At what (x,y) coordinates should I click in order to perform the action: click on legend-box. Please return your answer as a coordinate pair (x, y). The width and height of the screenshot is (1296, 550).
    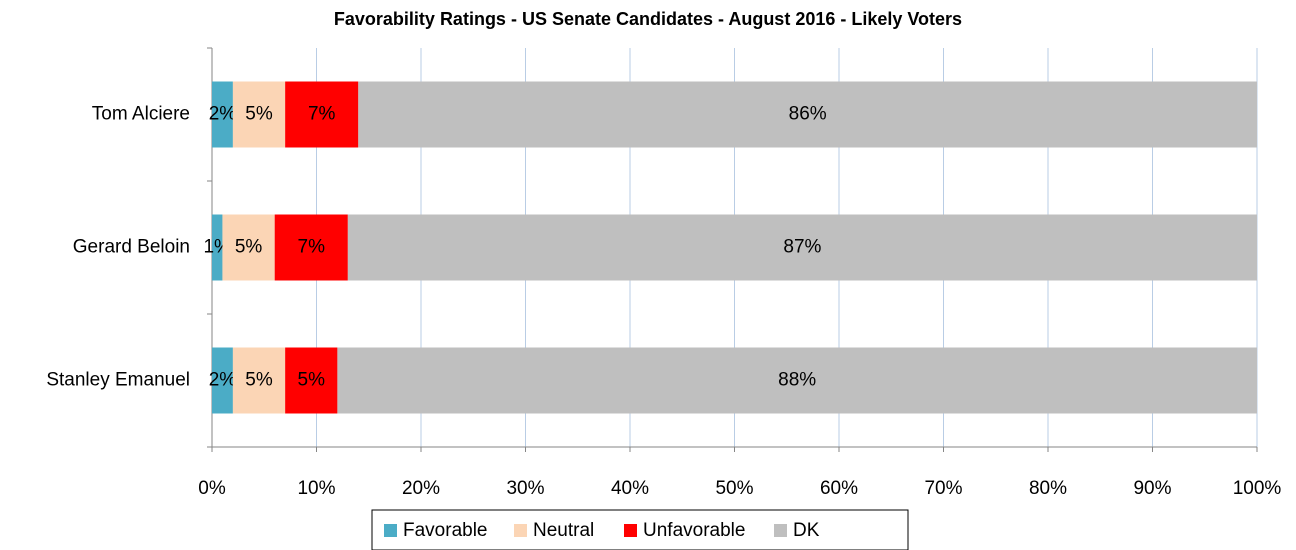
    Looking at the image, I should click on (640, 529).